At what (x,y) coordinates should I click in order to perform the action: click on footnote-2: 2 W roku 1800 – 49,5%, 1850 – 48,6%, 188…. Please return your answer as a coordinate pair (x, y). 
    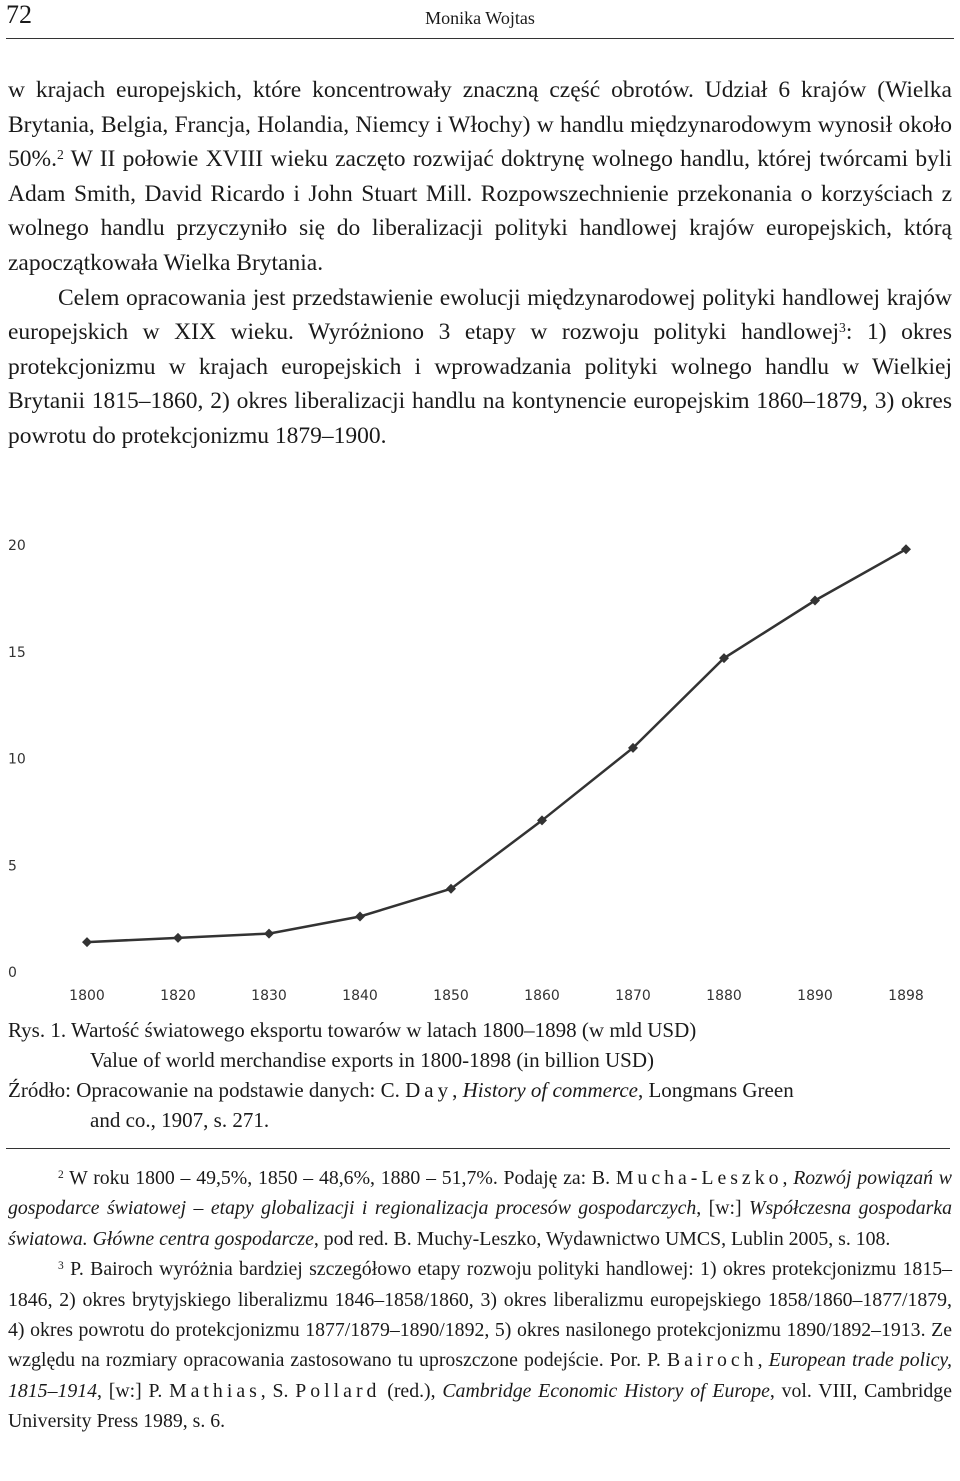
    Looking at the image, I should click on (480, 1208).